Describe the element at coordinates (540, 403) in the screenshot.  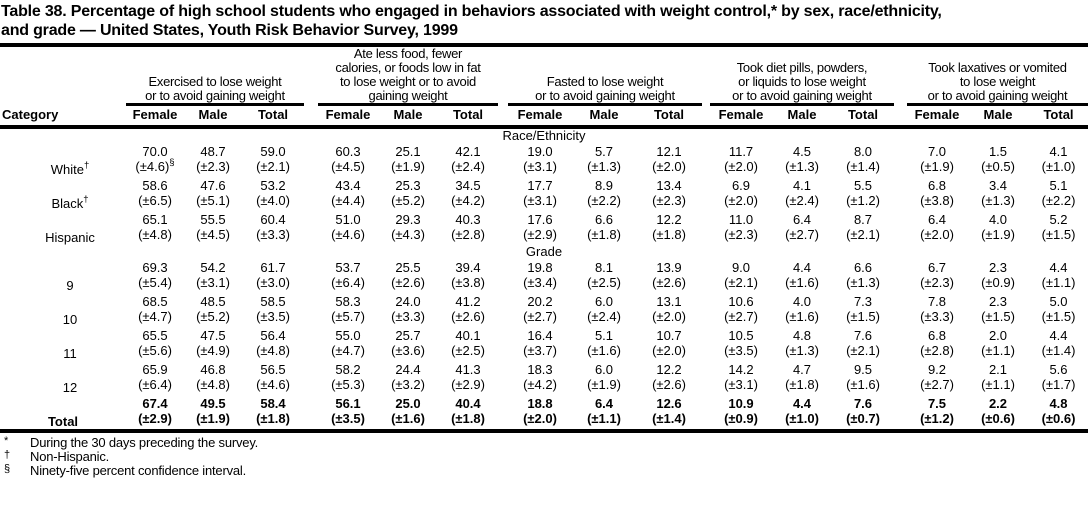
I see `data-cell-value: 18.8` at that location.